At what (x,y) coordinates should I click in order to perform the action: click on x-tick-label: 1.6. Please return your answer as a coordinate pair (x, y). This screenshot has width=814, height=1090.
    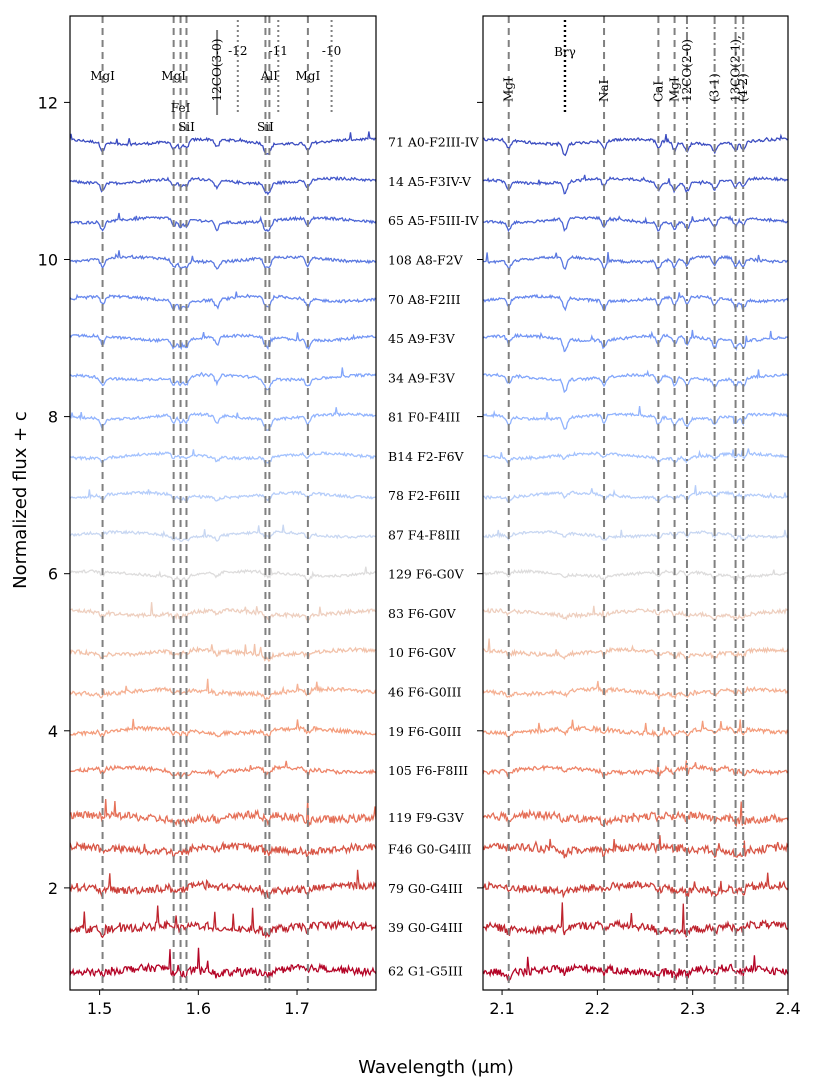
    Looking at the image, I should click on (198, 1008).